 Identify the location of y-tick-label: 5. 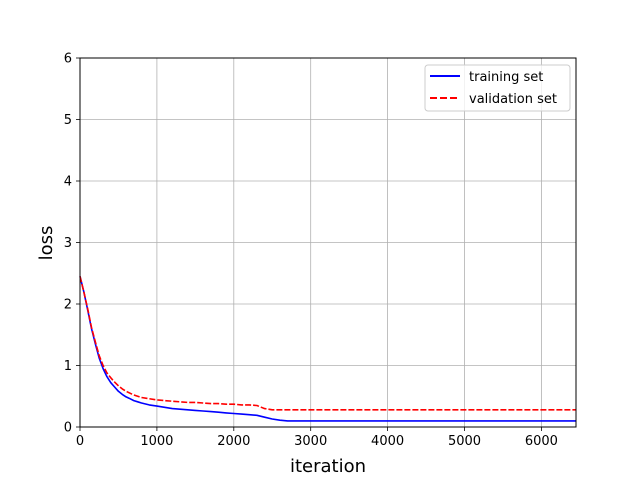
(68, 120).